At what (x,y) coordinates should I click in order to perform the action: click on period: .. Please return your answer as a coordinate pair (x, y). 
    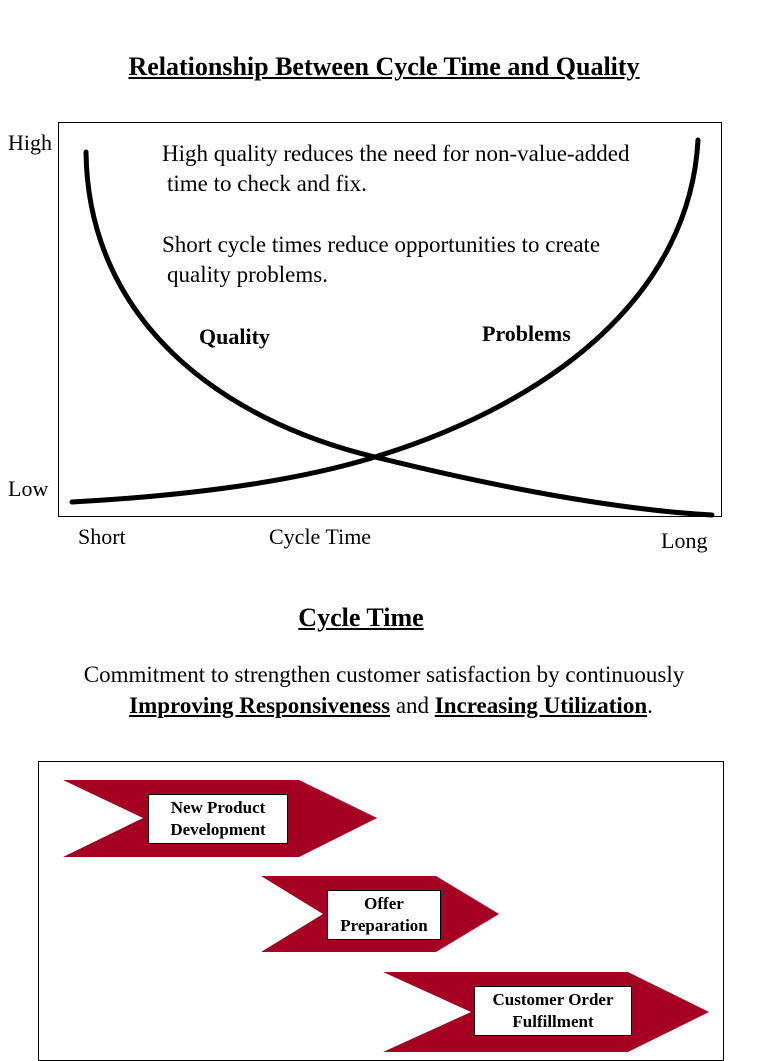
    Looking at the image, I should click on (650, 705).